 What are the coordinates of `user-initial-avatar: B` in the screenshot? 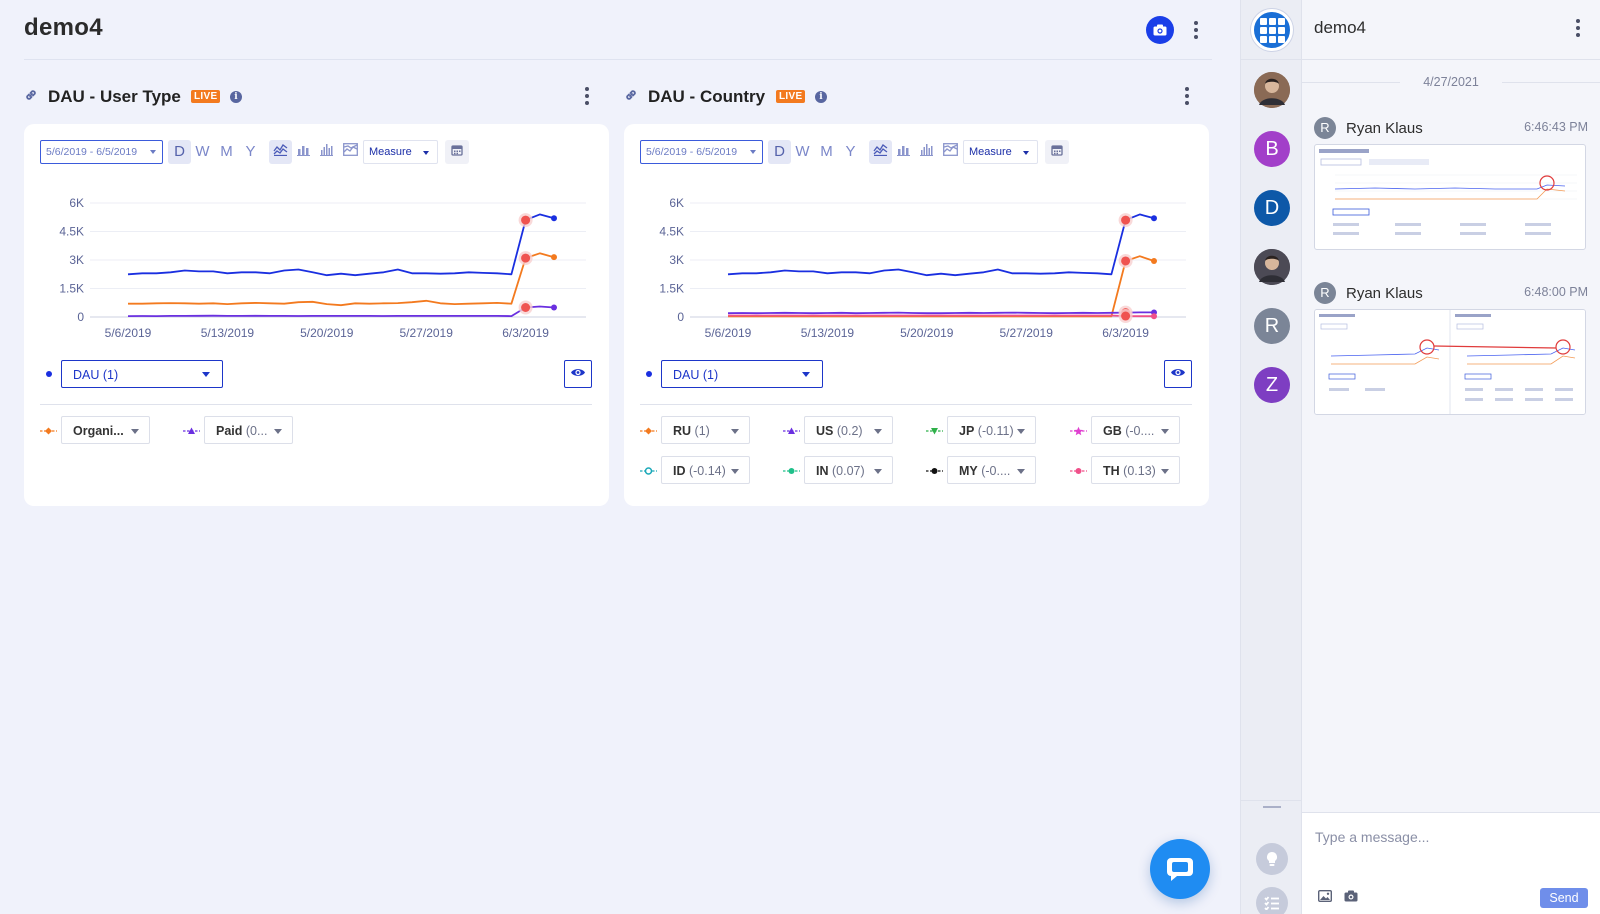 It's located at (1272, 149).